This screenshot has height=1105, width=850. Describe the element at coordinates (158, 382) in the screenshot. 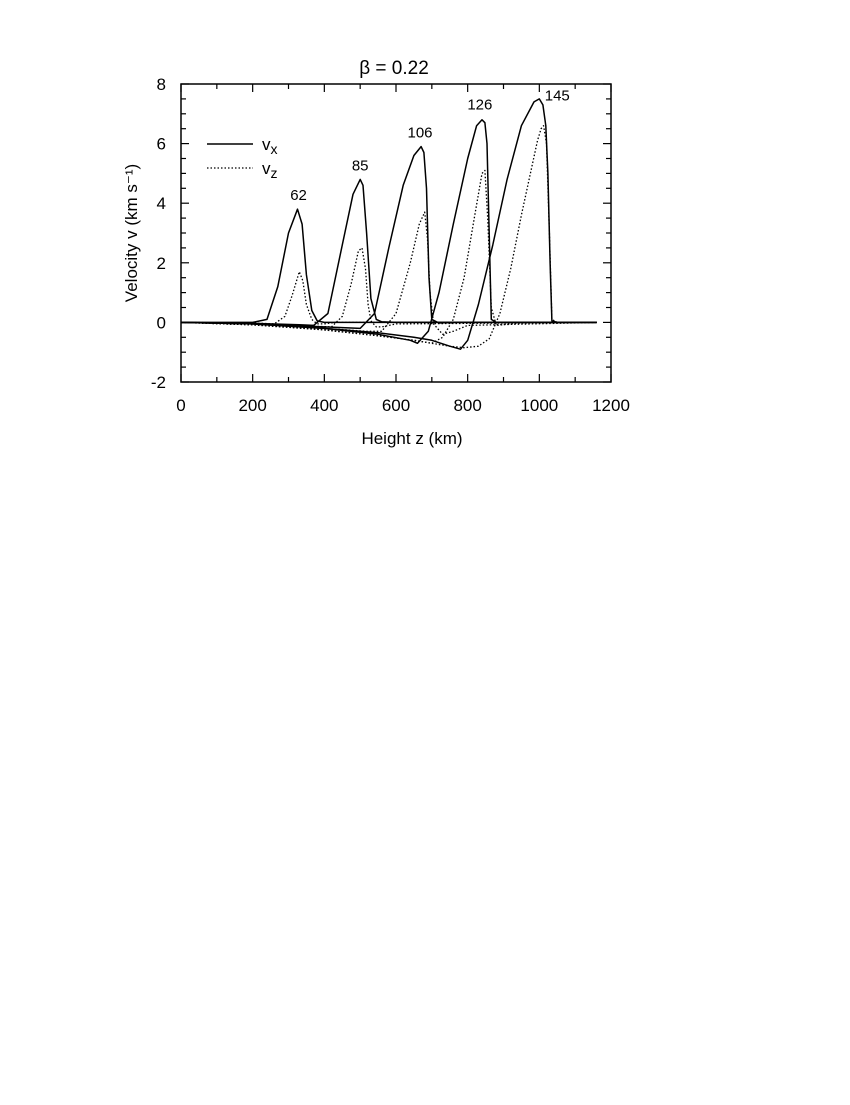

I see `y-tick-label: -2` at that location.